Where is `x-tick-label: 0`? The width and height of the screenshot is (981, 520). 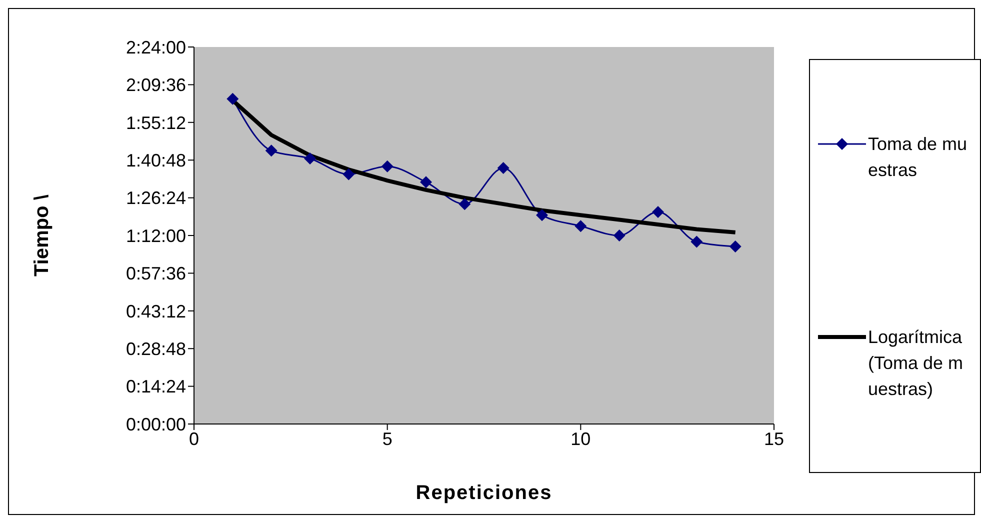
x-tick-label: 0 is located at coordinates (194, 438).